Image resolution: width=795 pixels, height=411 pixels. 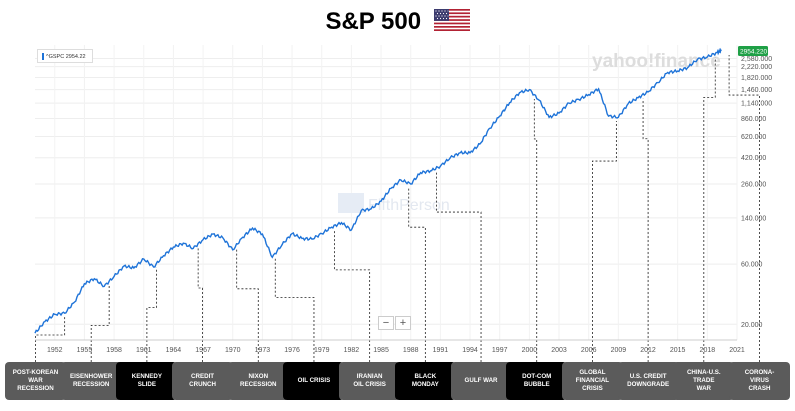 What do you see at coordinates (322, 350) in the screenshot?
I see `x-tick-label: 1979` at bounding box center [322, 350].